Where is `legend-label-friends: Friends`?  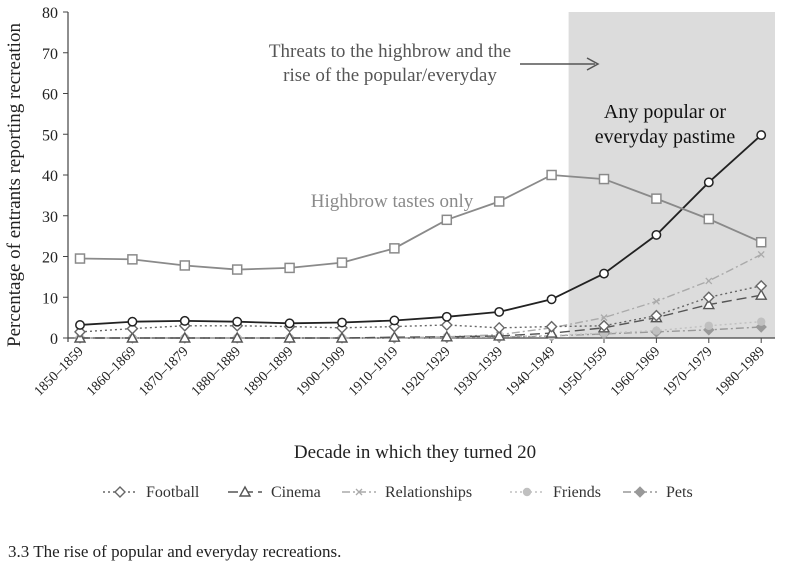
legend-label-friends: Friends is located at coordinates (577, 492).